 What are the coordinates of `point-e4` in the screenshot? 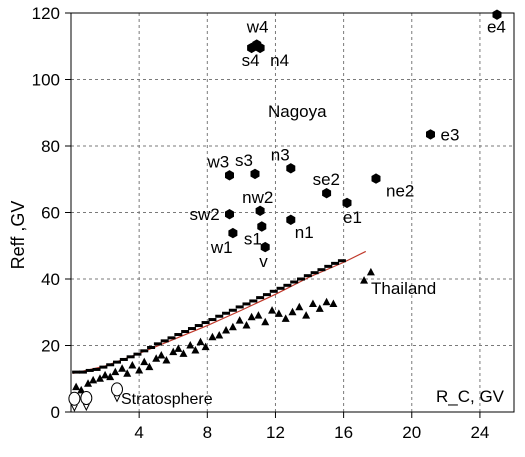 It's located at (497, 14).